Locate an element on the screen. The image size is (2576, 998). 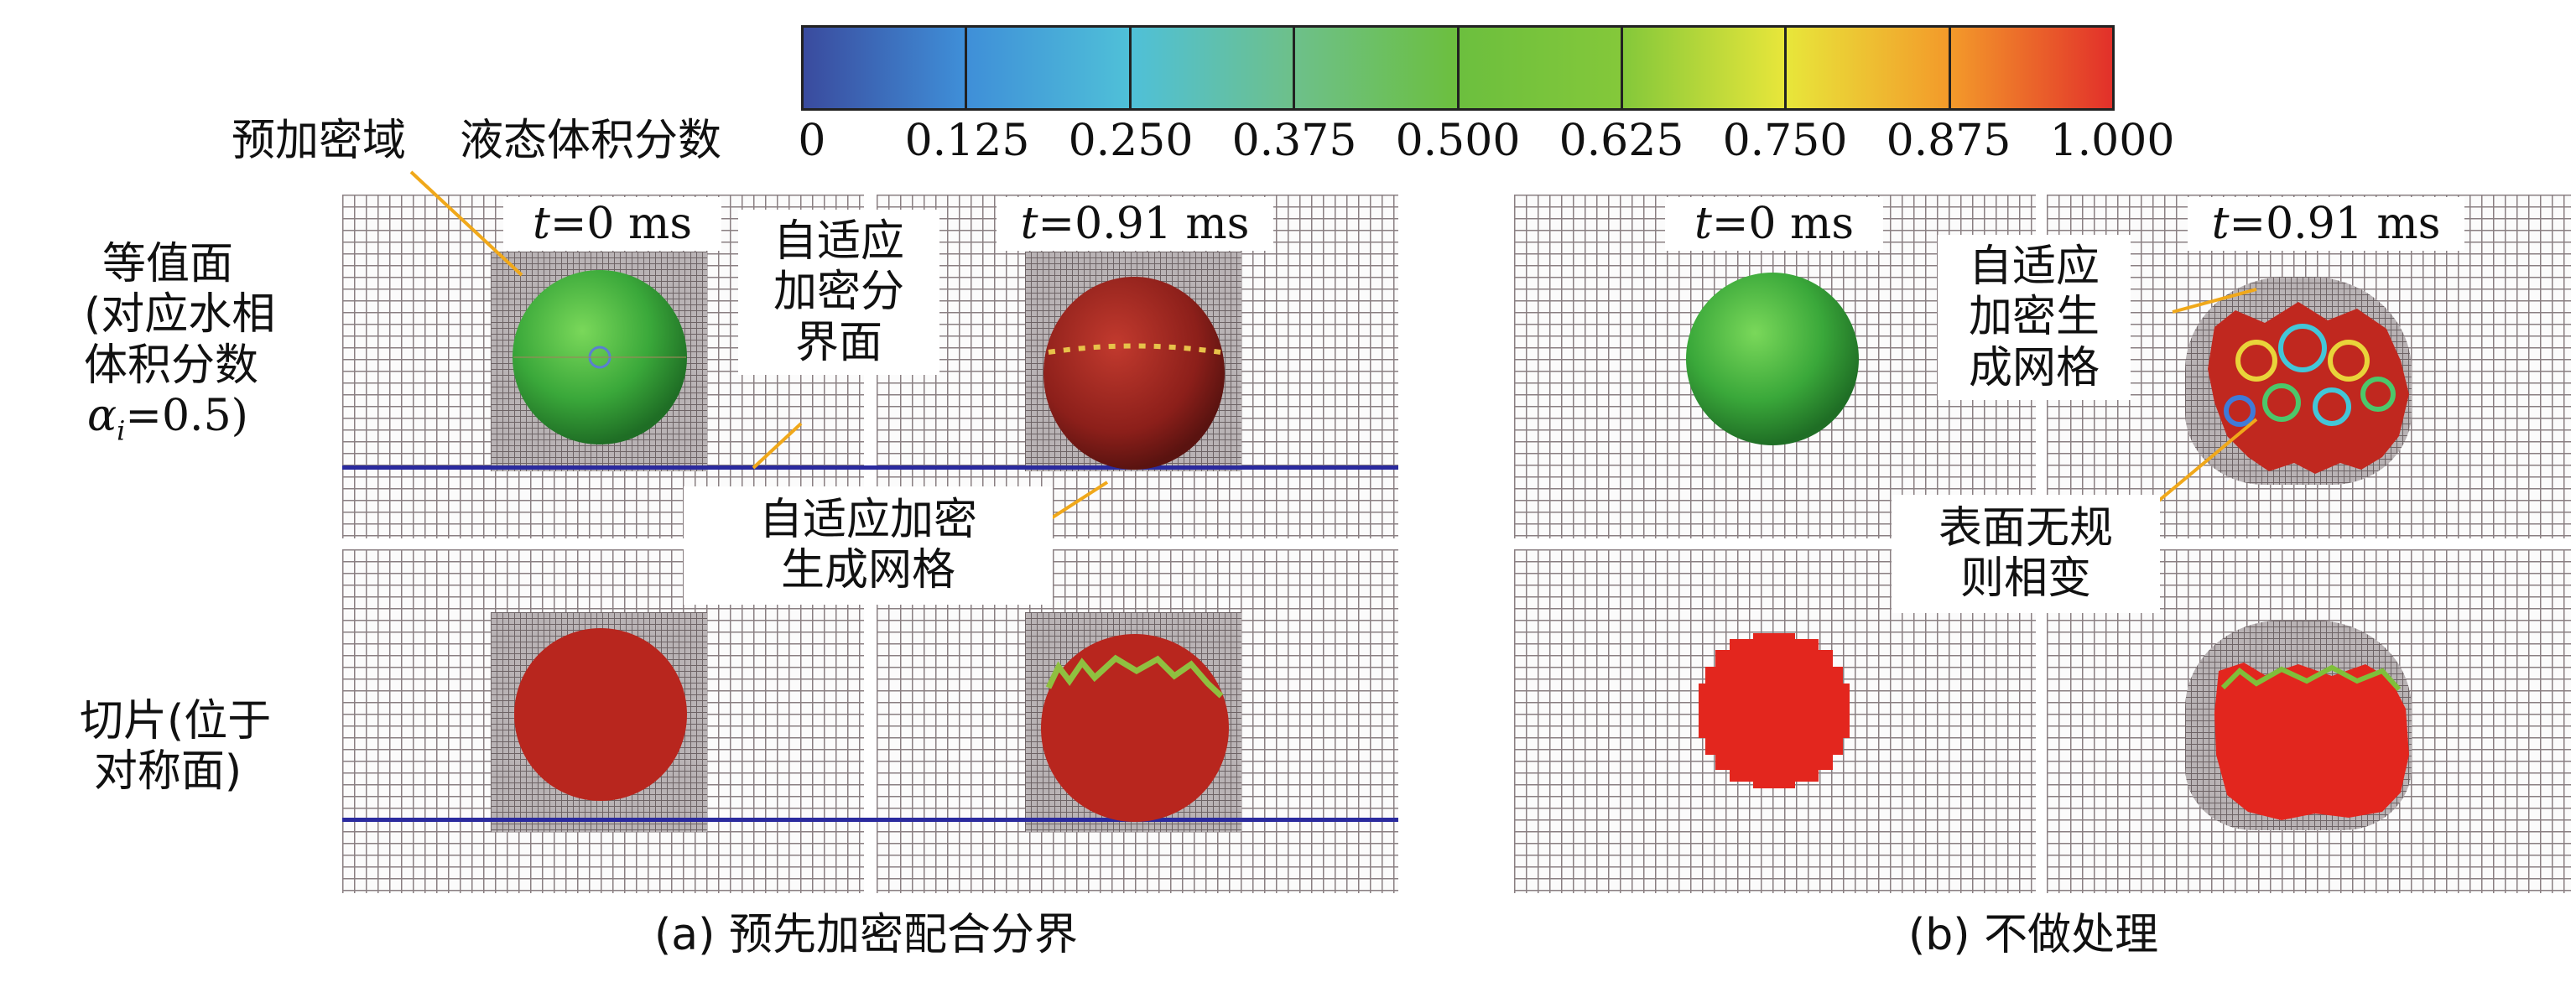
alpha-subscript: i is located at coordinates (121, 430).